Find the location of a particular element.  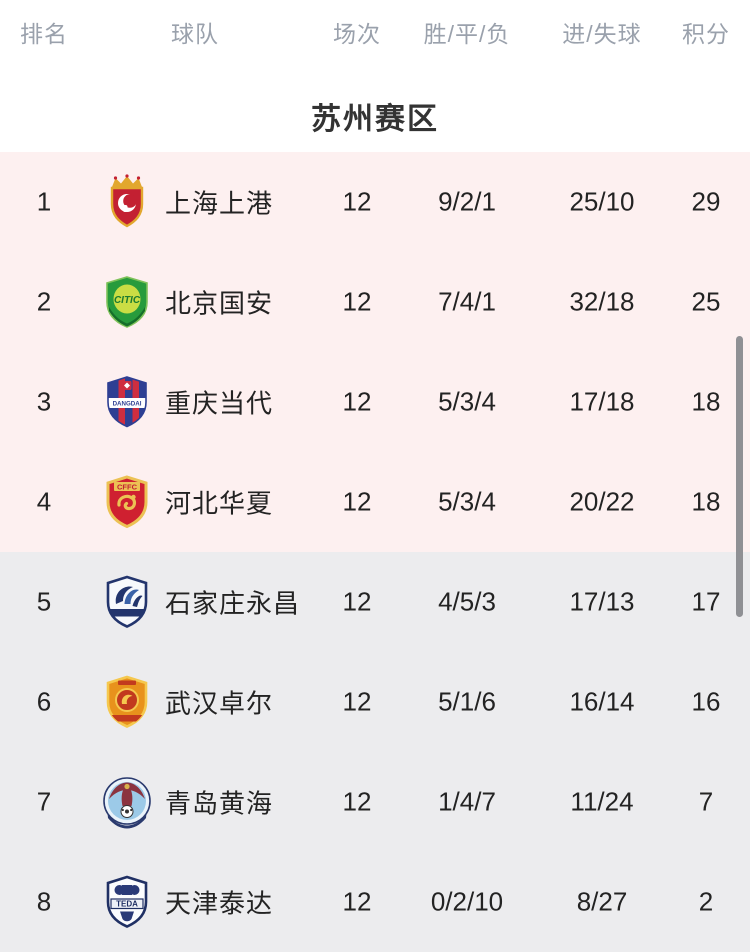

table-header-row: 排名 球队 场次 胜/平/负 进/失球 积分 is located at coordinates (375, 32).